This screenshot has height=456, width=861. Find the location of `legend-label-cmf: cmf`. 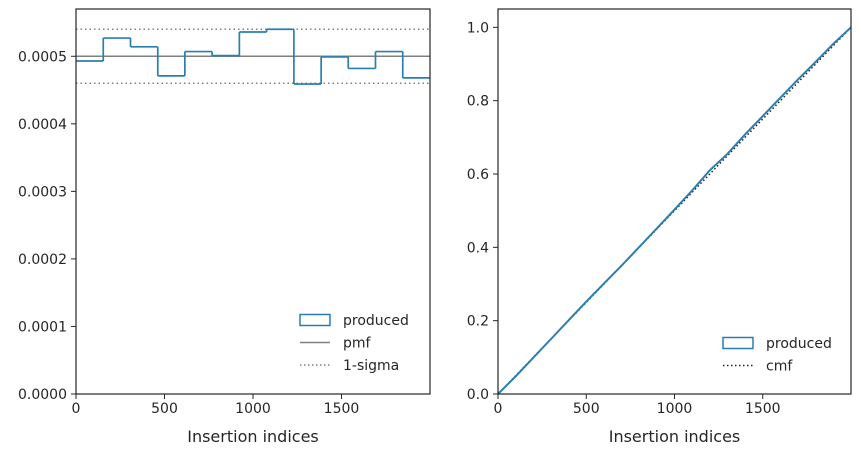

legend-label-cmf: cmf is located at coordinates (779, 367).